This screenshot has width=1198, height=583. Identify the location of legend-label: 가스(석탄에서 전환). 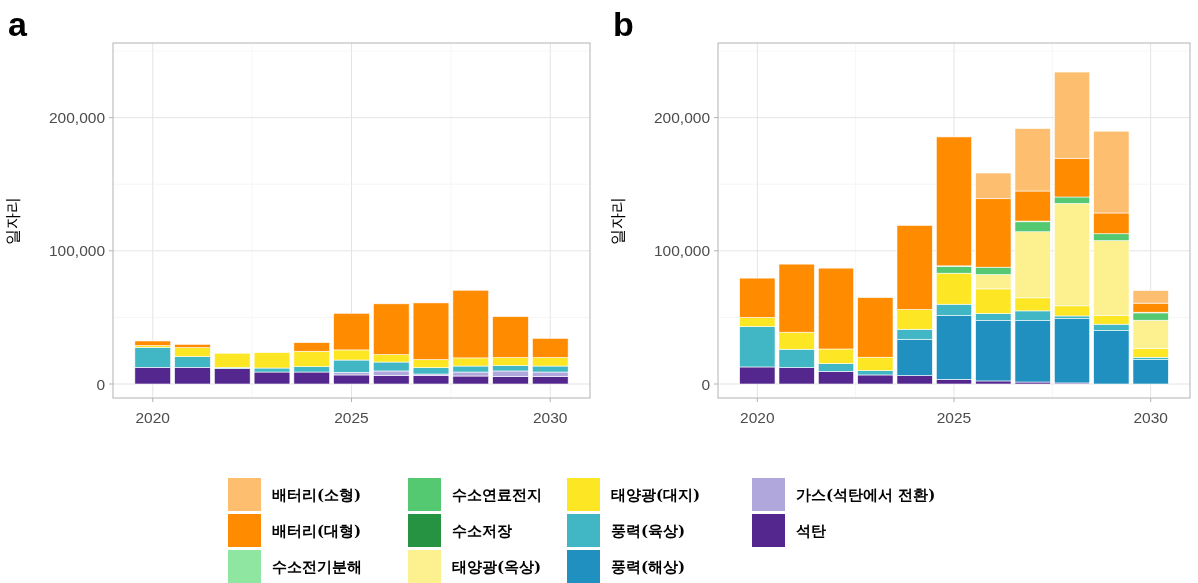
(866, 495).